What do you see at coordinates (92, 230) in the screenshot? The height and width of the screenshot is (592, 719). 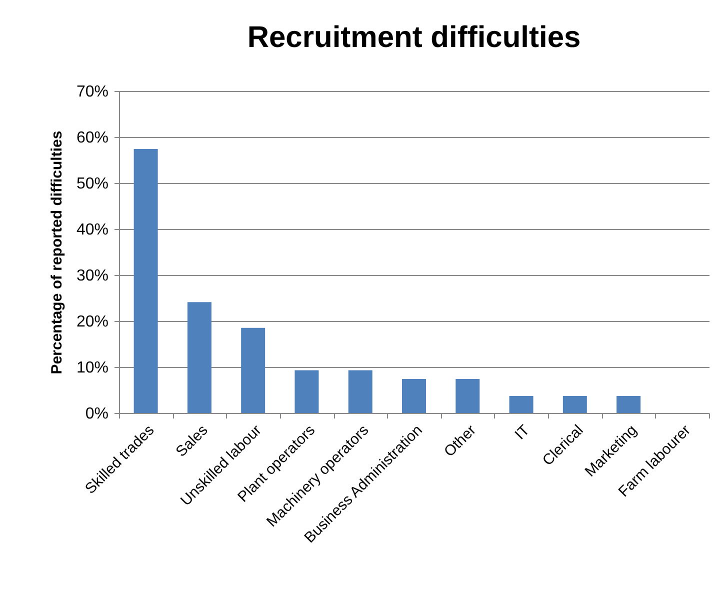 I see `y-tick-label: 40%` at bounding box center [92, 230].